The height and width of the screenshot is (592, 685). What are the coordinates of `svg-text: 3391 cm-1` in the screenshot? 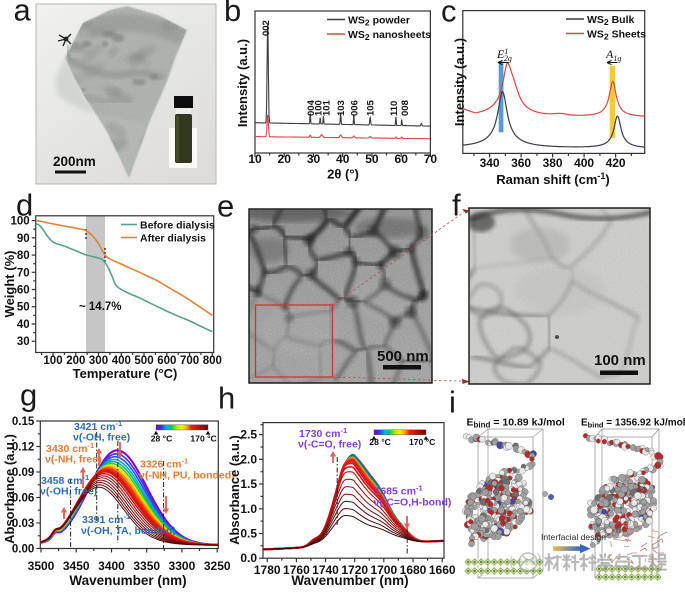 It's located at (106, 519).